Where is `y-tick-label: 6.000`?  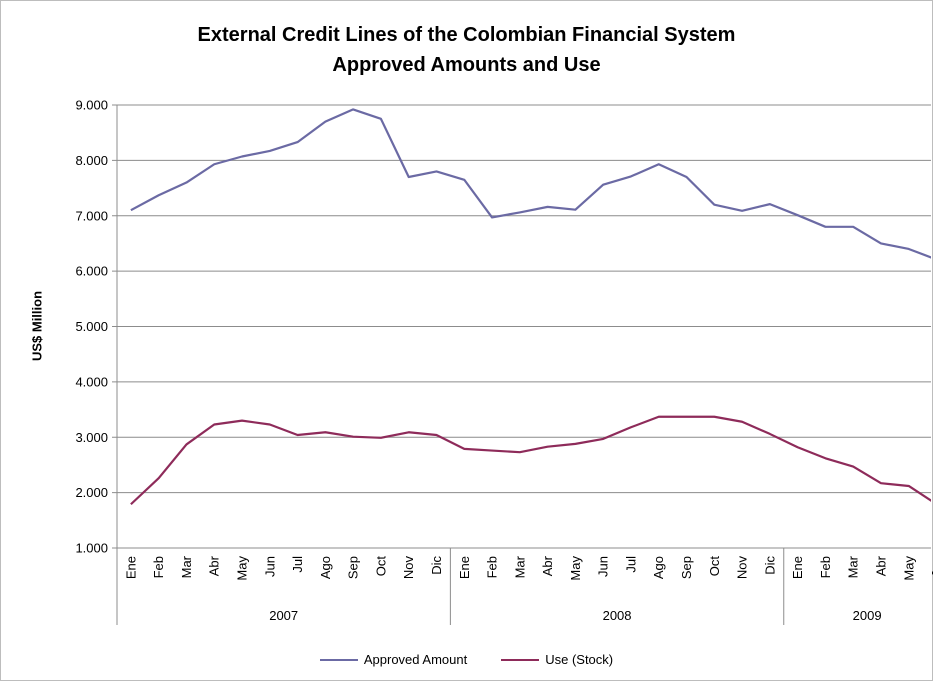
y-tick-label: 6.000 is located at coordinates (91, 271).